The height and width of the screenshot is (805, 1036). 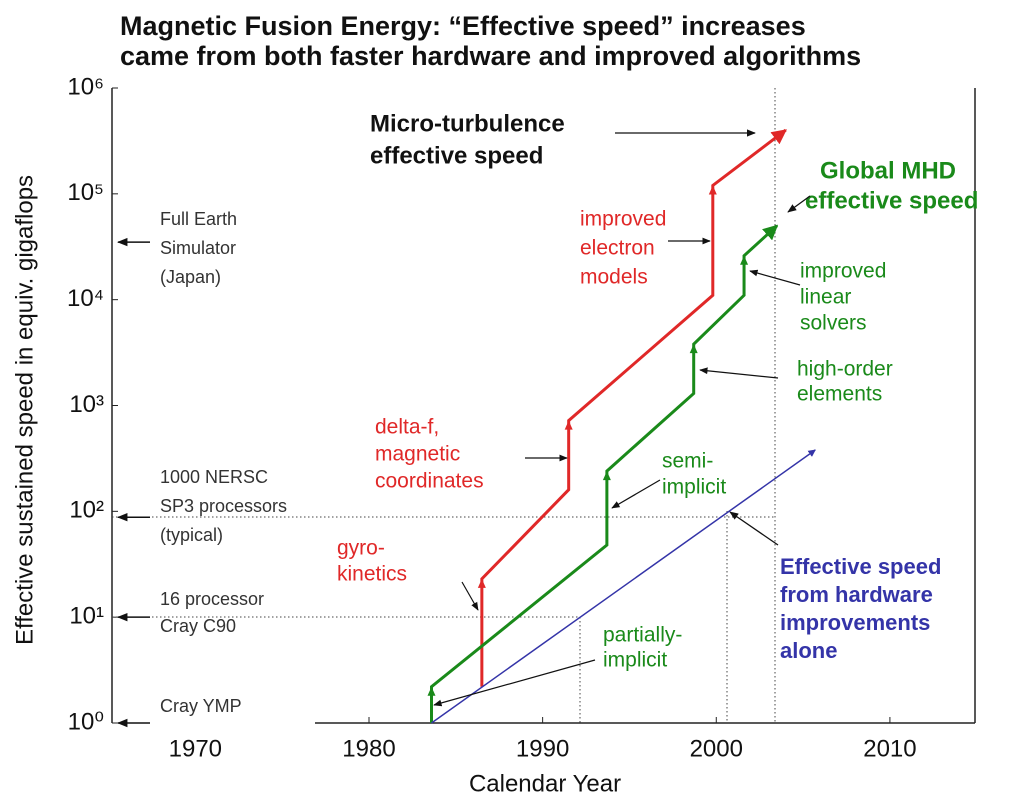 What do you see at coordinates (201, 706) in the screenshot?
I see `reference-label: Cray YMP` at bounding box center [201, 706].